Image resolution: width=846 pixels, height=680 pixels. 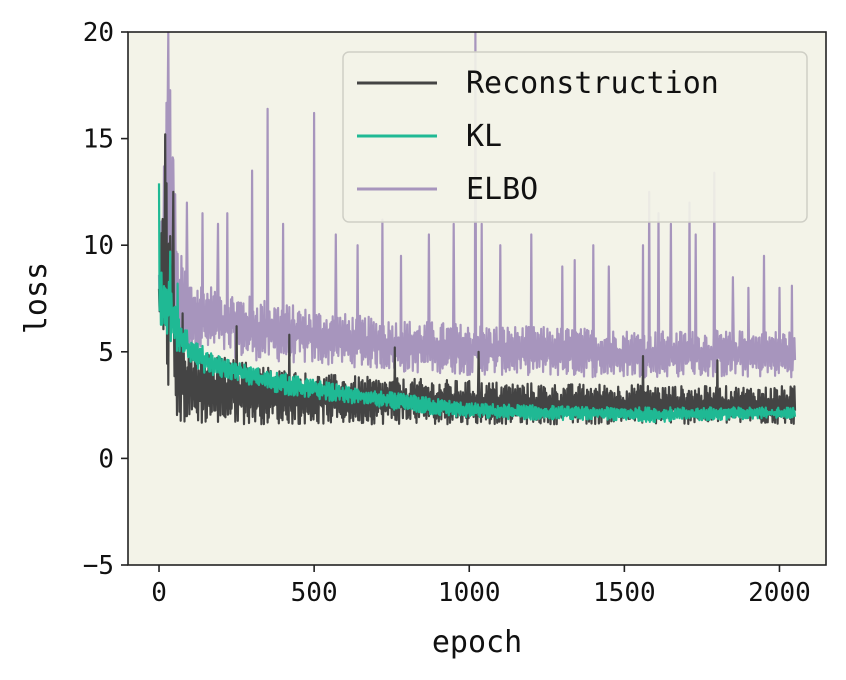 What do you see at coordinates (477, 642) in the screenshot?
I see `x-axis-label: epoch` at bounding box center [477, 642].